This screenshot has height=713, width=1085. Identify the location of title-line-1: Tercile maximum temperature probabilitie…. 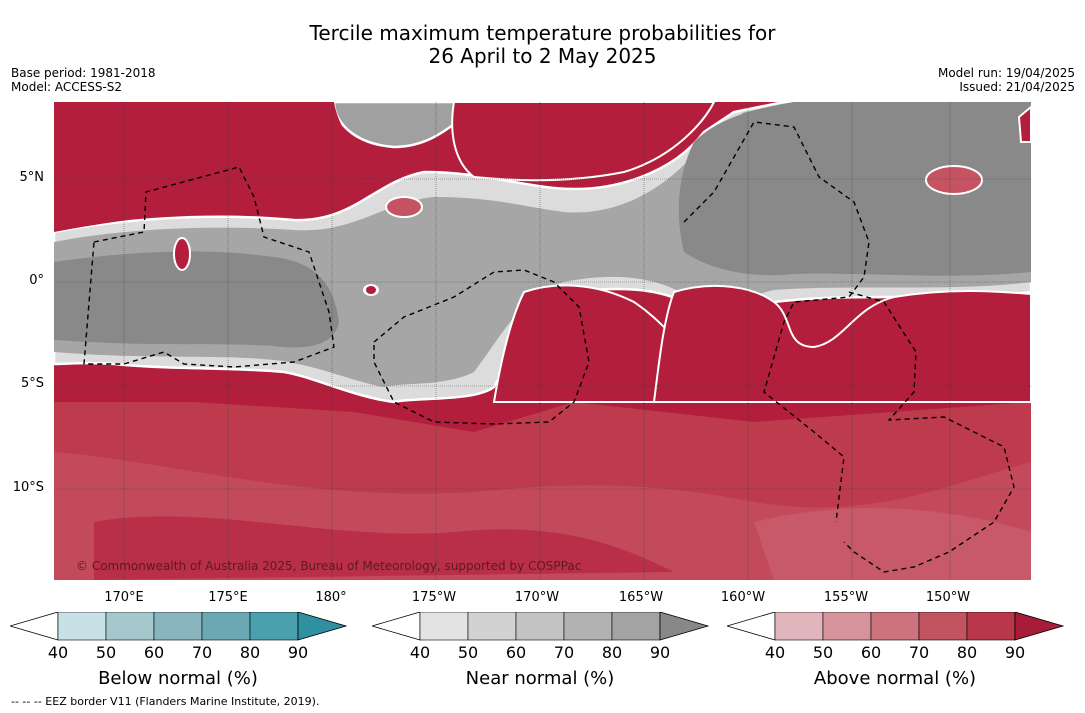
(542, 33).